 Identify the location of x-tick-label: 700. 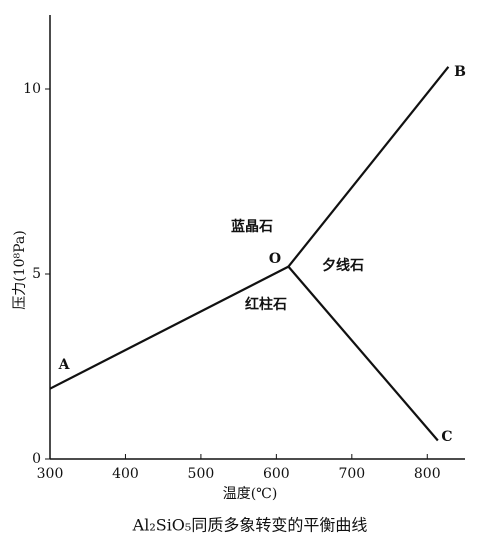
(351, 474).